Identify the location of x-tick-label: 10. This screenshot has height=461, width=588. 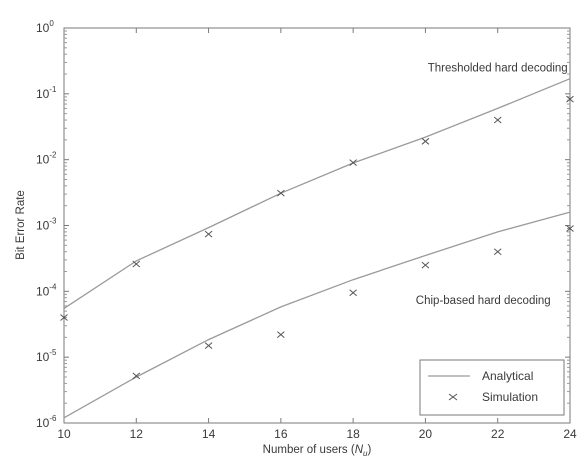
(64, 434).